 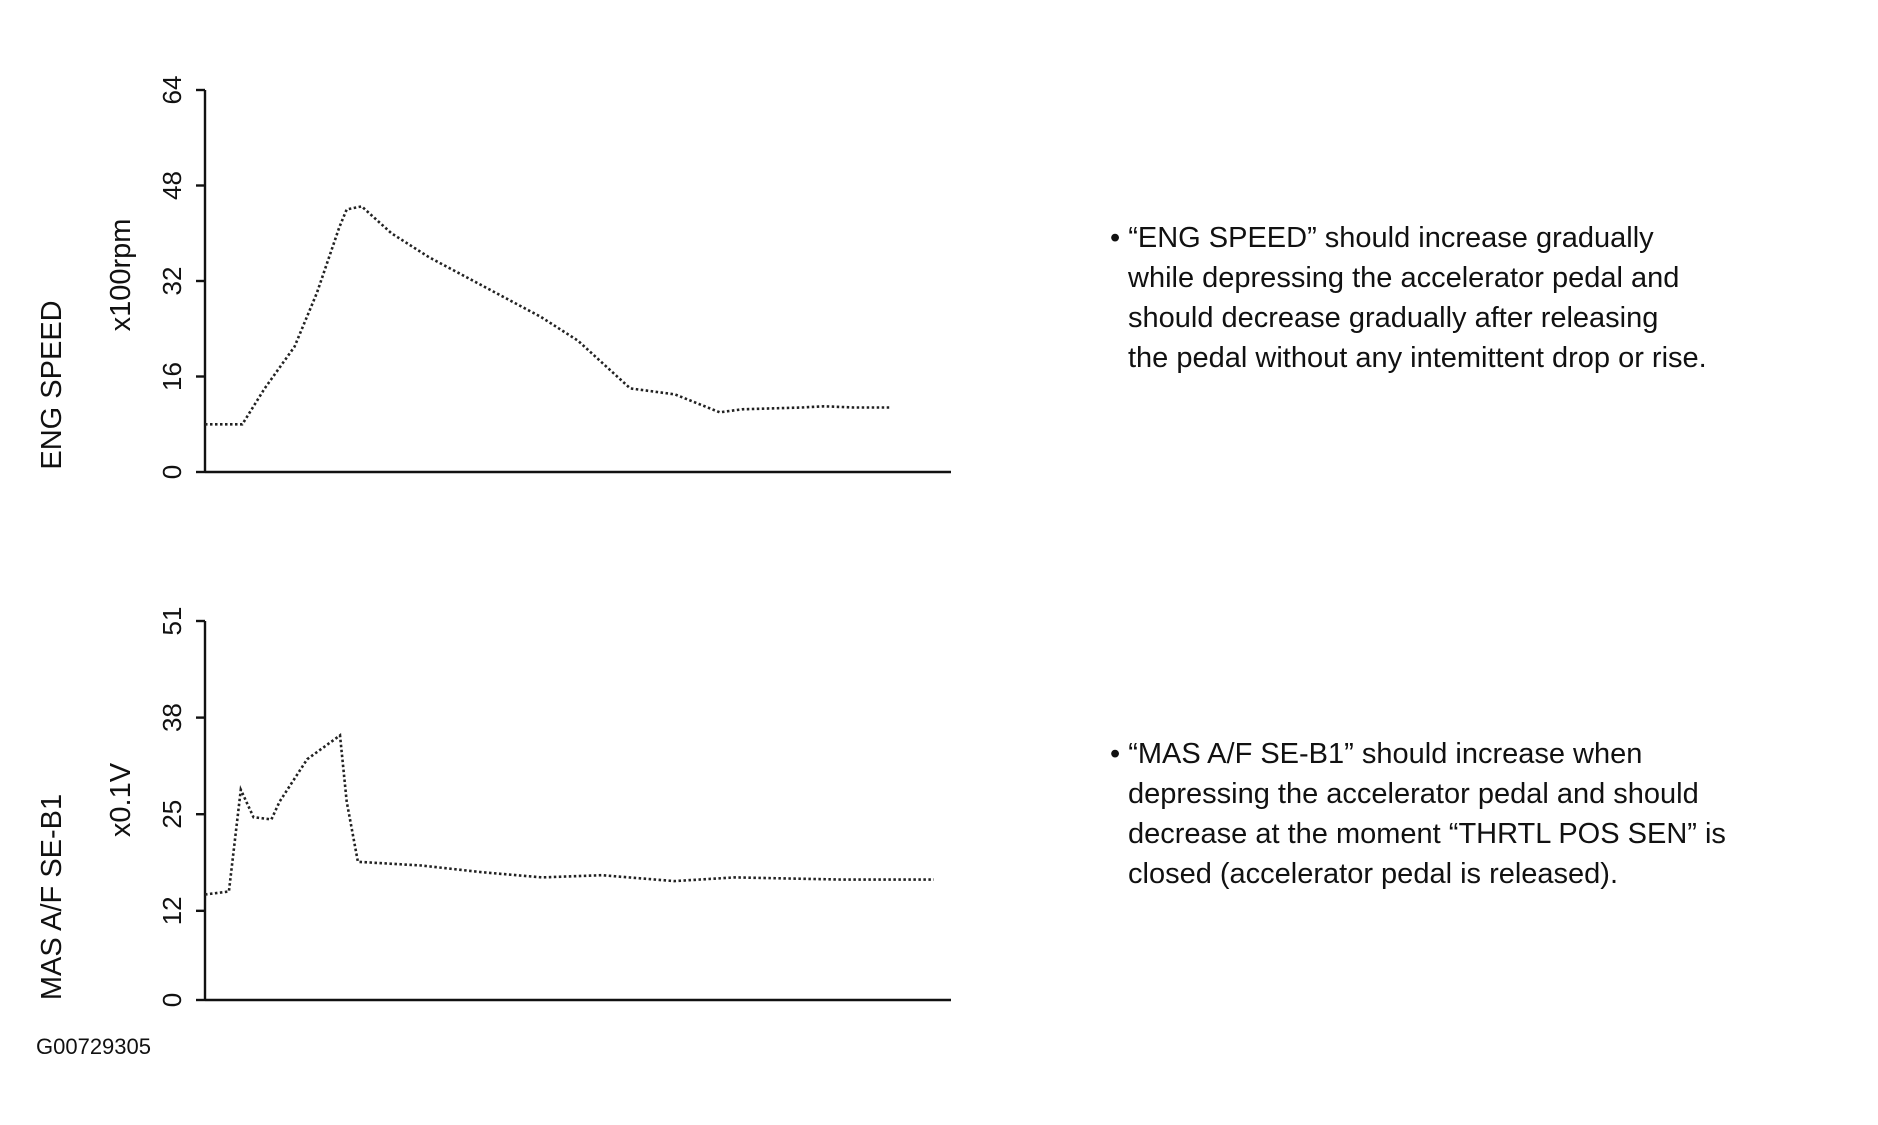 I want to click on y-tick-label: 38, so click(x=172, y=717).